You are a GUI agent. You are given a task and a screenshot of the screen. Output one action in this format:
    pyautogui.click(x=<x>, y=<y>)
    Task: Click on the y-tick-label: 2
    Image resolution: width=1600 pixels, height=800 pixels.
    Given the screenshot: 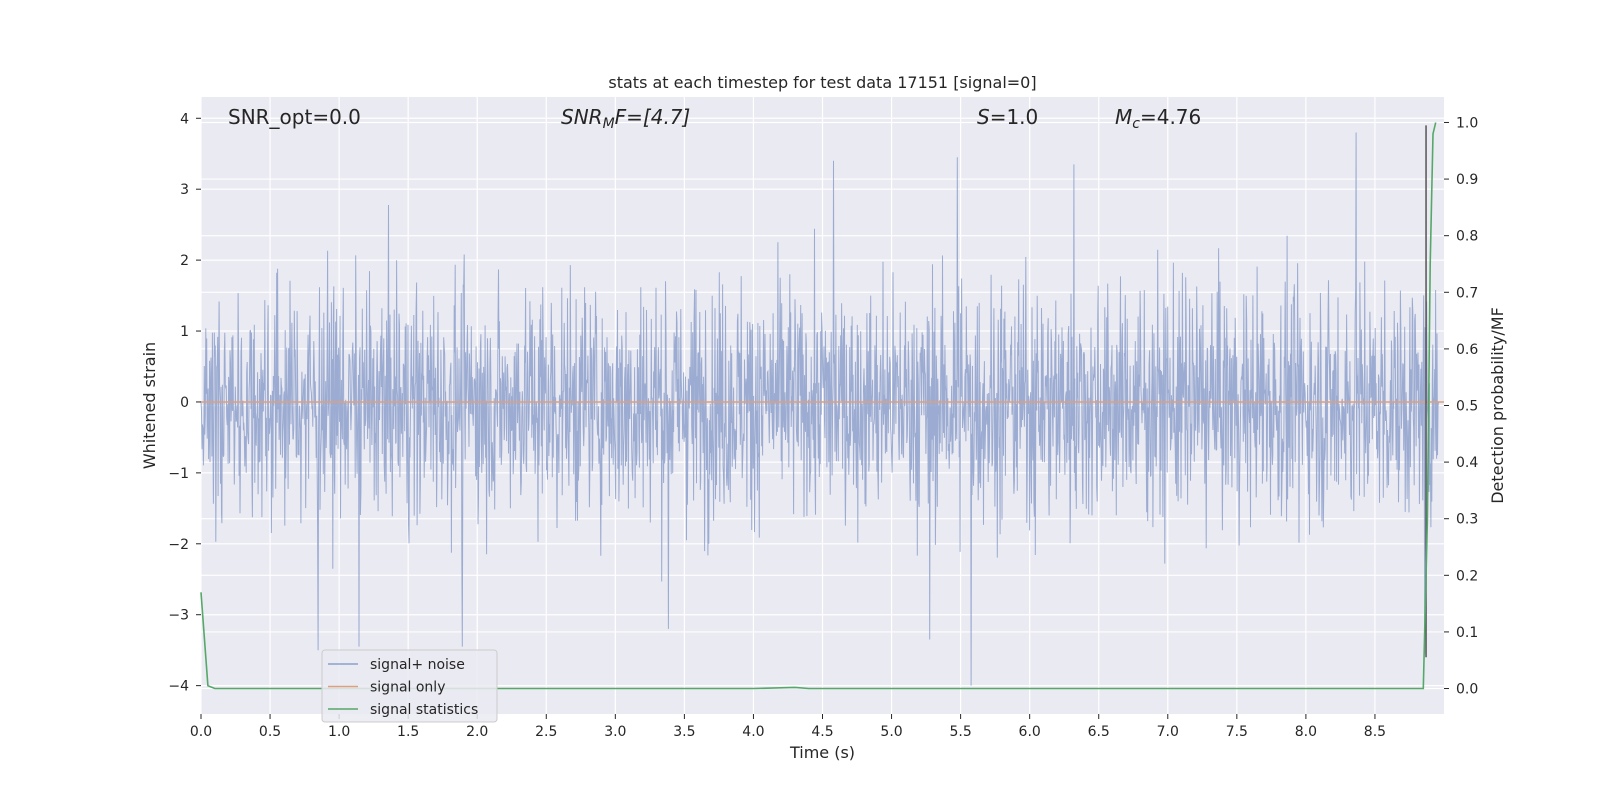 What is the action you would take?
    pyautogui.click(x=184, y=261)
    